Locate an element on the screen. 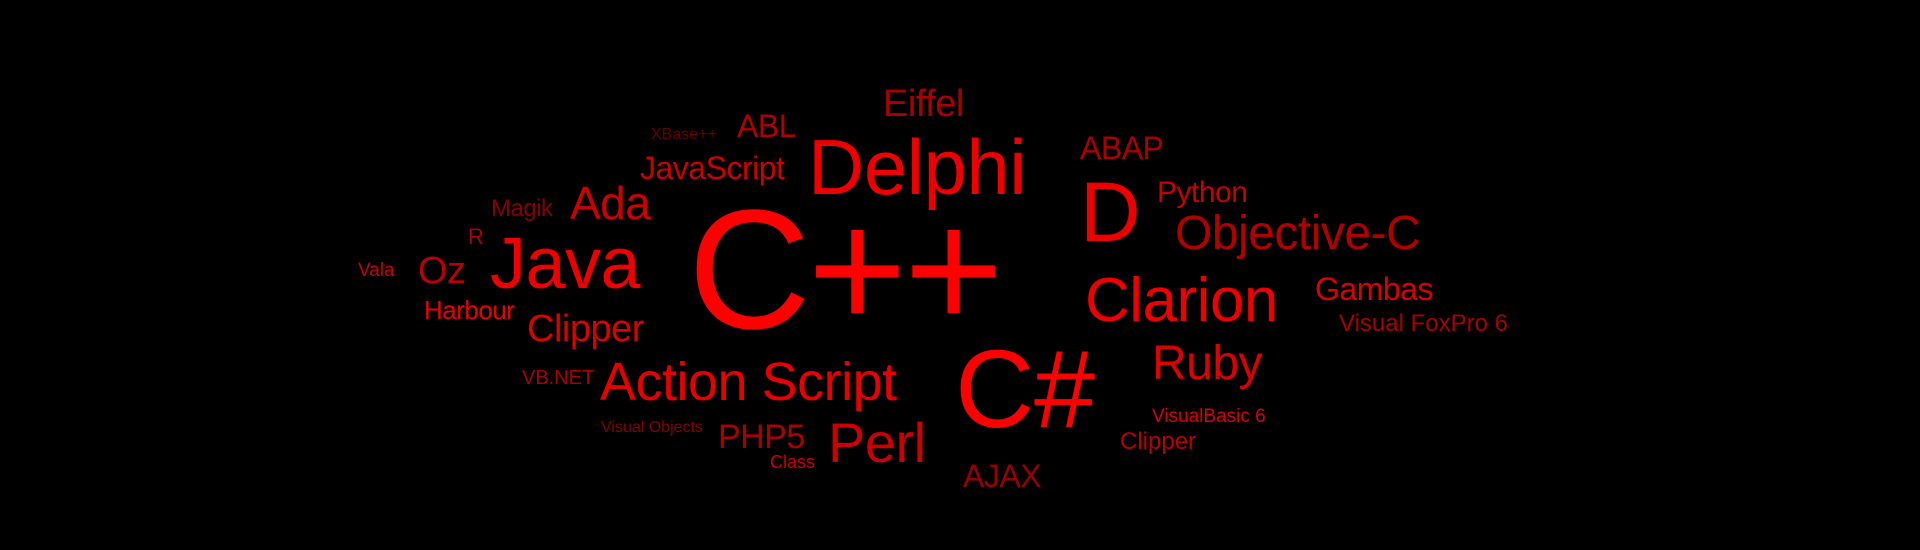 Image resolution: width=1920 pixels, height=550 pixels. word-clipper-left: Clipper is located at coordinates (585, 329).